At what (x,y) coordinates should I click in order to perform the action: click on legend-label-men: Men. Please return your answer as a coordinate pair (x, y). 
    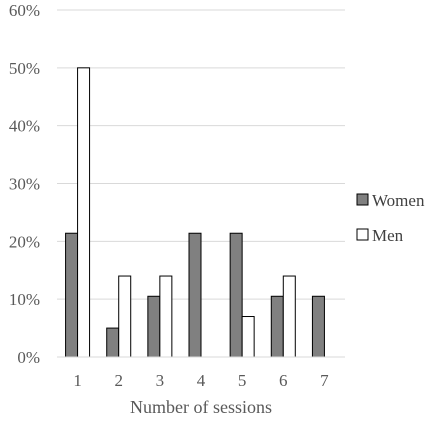
    Looking at the image, I should click on (388, 235).